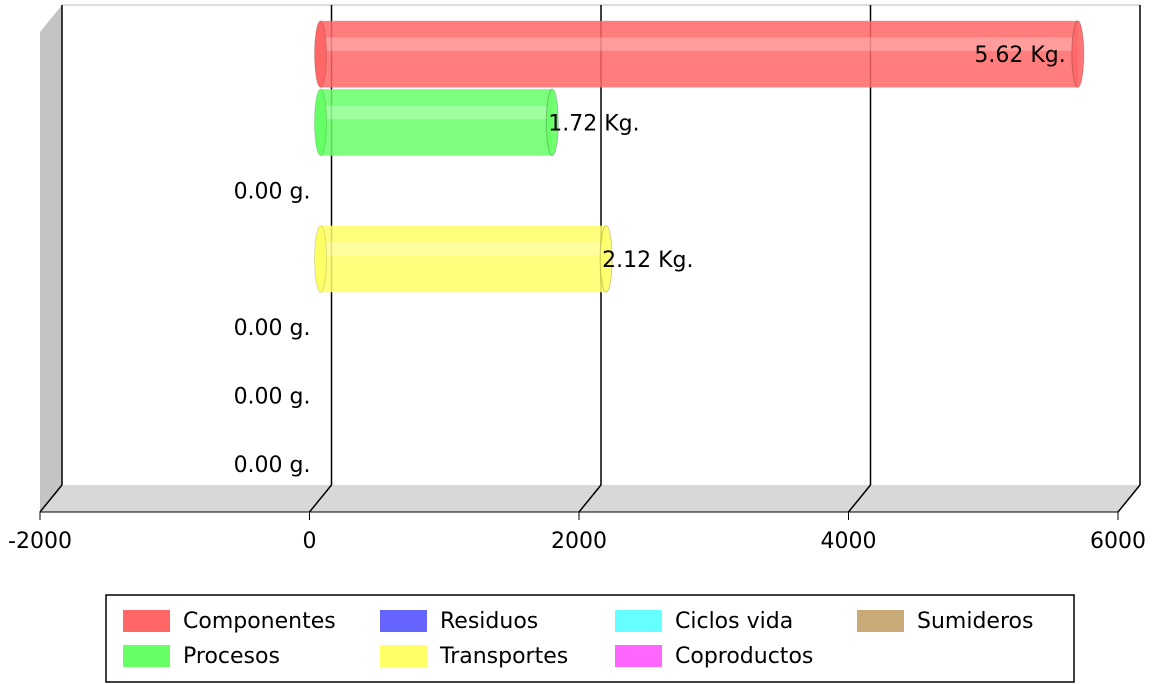  Describe the element at coordinates (647, 260) in the screenshot. I see `value-label: 2.12 Kg.` at that location.